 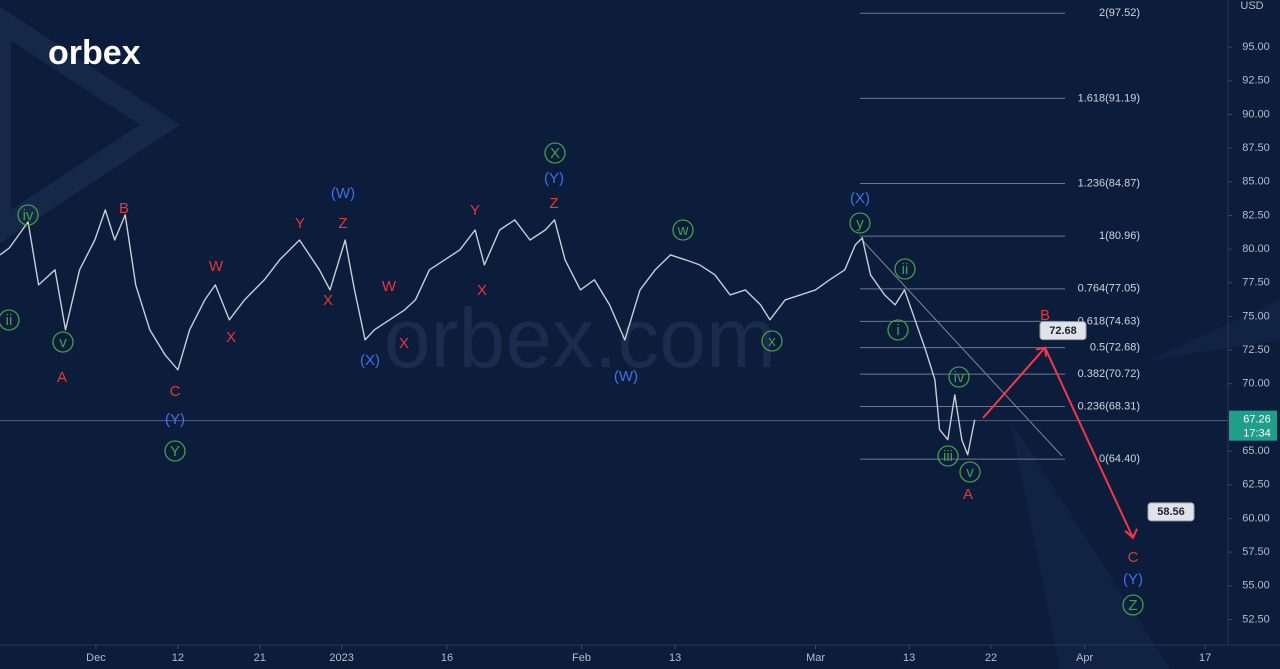 What do you see at coordinates (447, 658) in the screenshot?
I see `x-tick-label: 16` at bounding box center [447, 658].